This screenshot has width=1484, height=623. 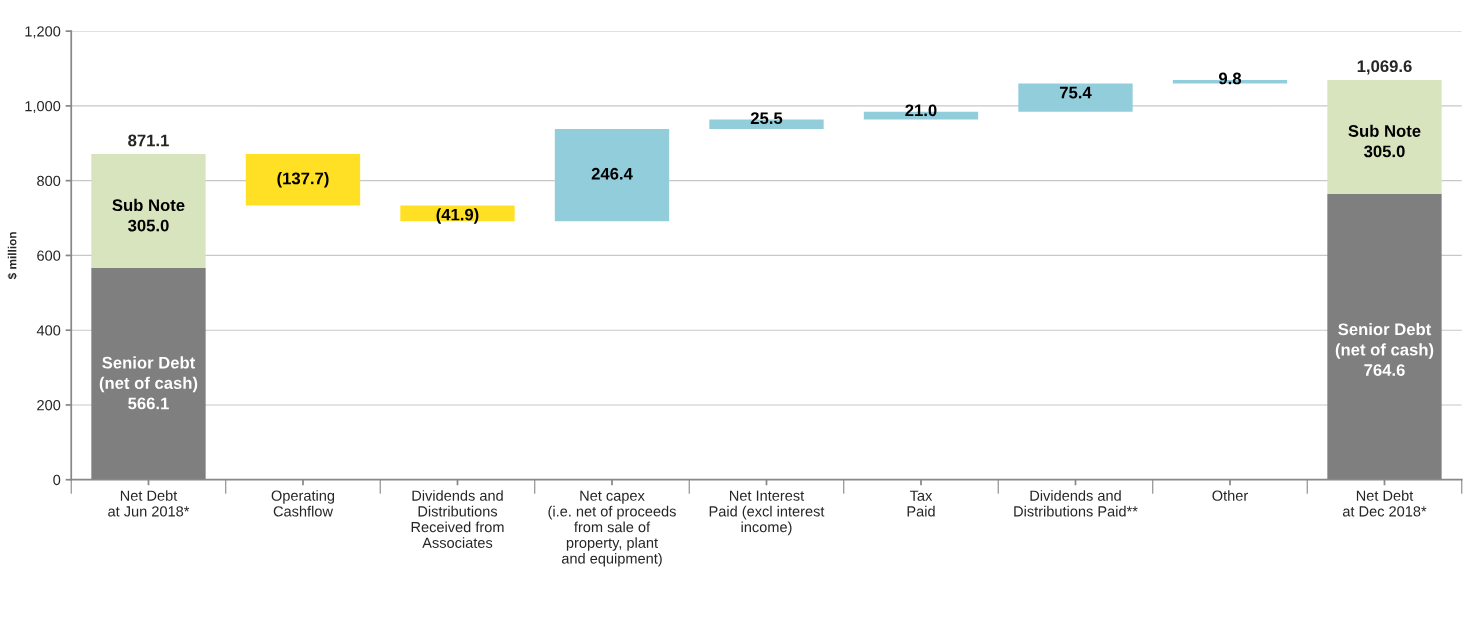 What do you see at coordinates (1384, 130) in the screenshot?
I see `text: Sub Note` at bounding box center [1384, 130].